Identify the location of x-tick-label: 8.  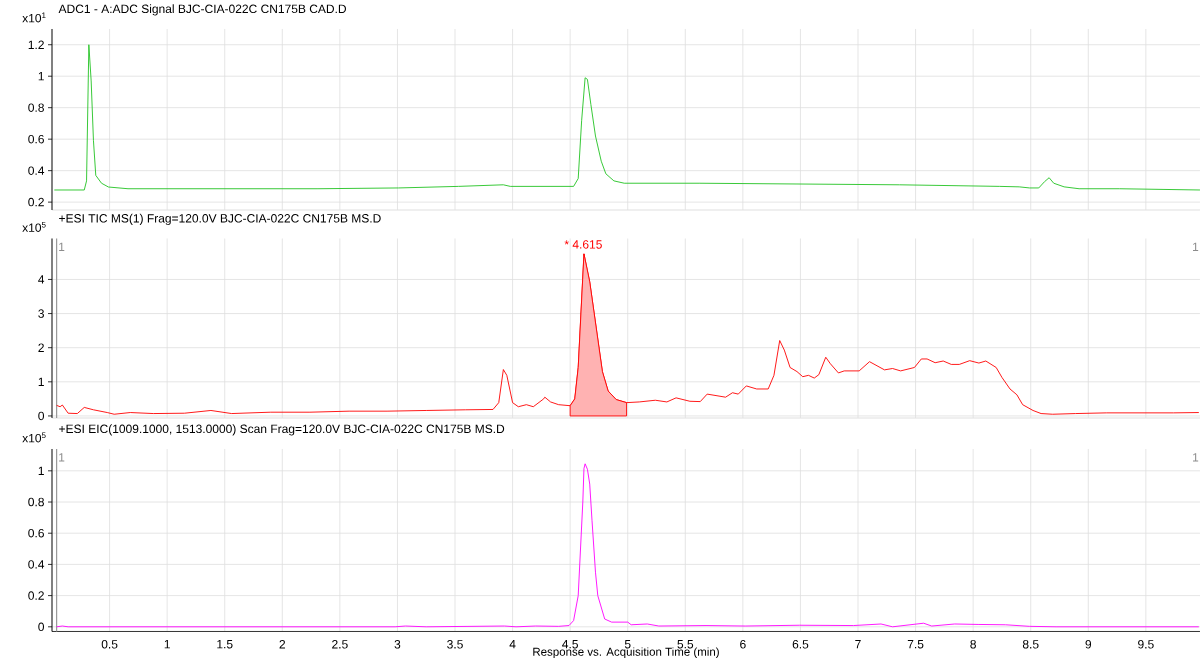
(973, 644).